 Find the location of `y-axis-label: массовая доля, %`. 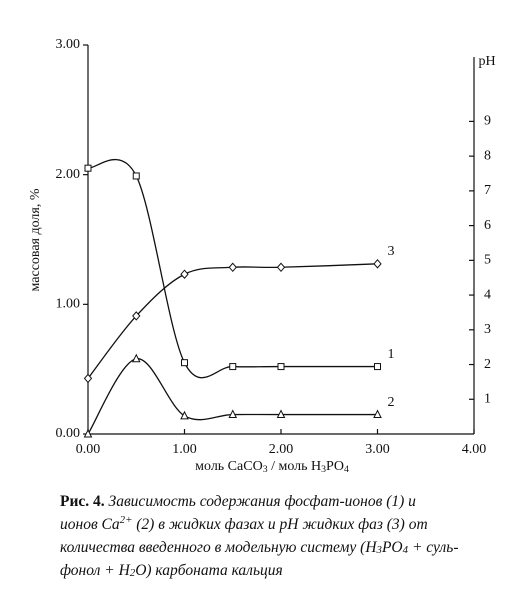

y-axis-label: массовая доля, % is located at coordinates (35, 239).